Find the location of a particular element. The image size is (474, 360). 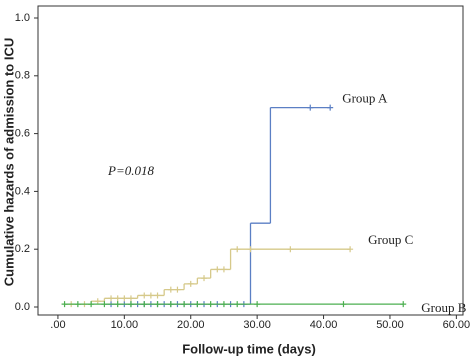

series-label: Group C is located at coordinates (390, 239).